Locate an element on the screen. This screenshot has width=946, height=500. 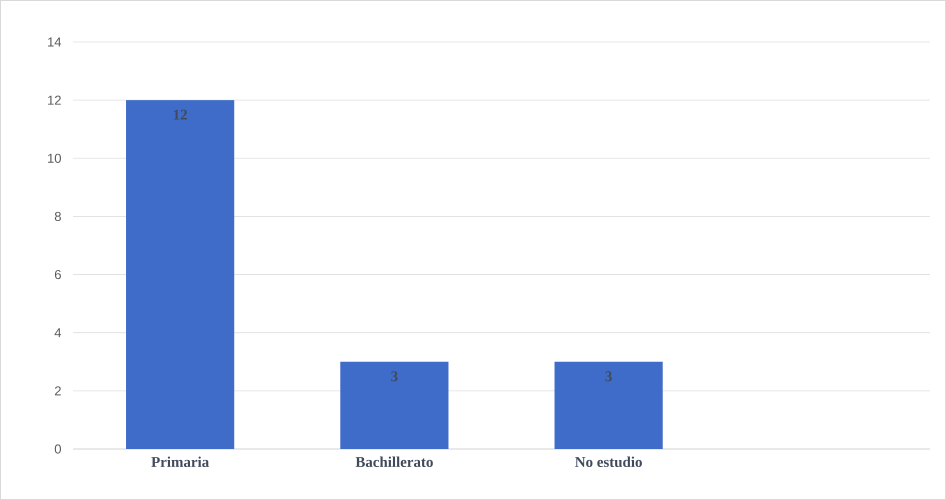
data-label: 12 is located at coordinates (180, 115).